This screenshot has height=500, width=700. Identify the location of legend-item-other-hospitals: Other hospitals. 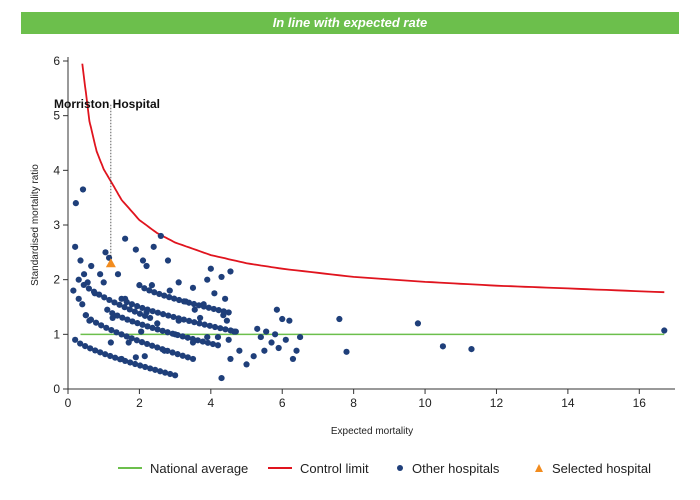
(447, 468).